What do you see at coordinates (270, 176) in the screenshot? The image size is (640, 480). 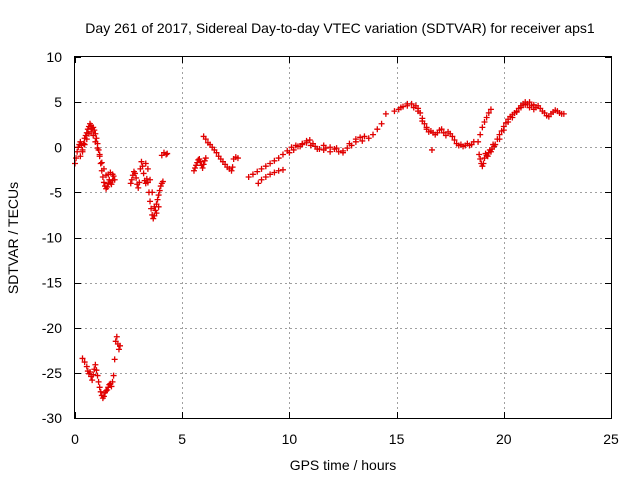 I see `series-seg10` at bounding box center [270, 176].